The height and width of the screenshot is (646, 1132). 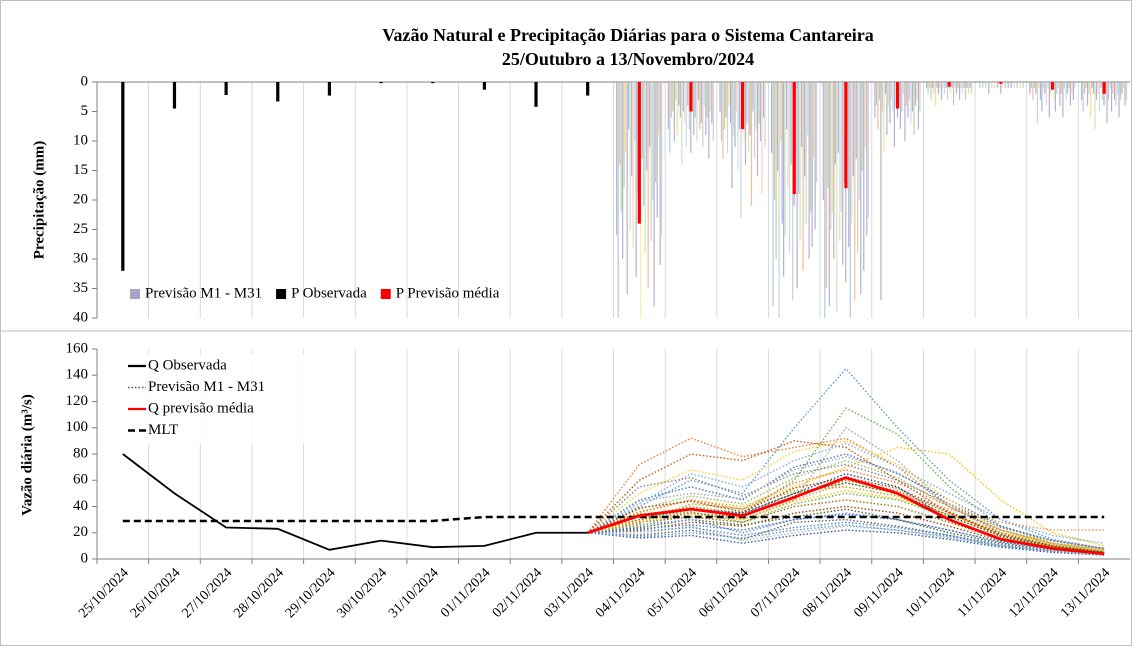 What do you see at coordinates (80, 532) in the screenshot?
I see `y-tick-label: 20` at bounding box center [80, 532].